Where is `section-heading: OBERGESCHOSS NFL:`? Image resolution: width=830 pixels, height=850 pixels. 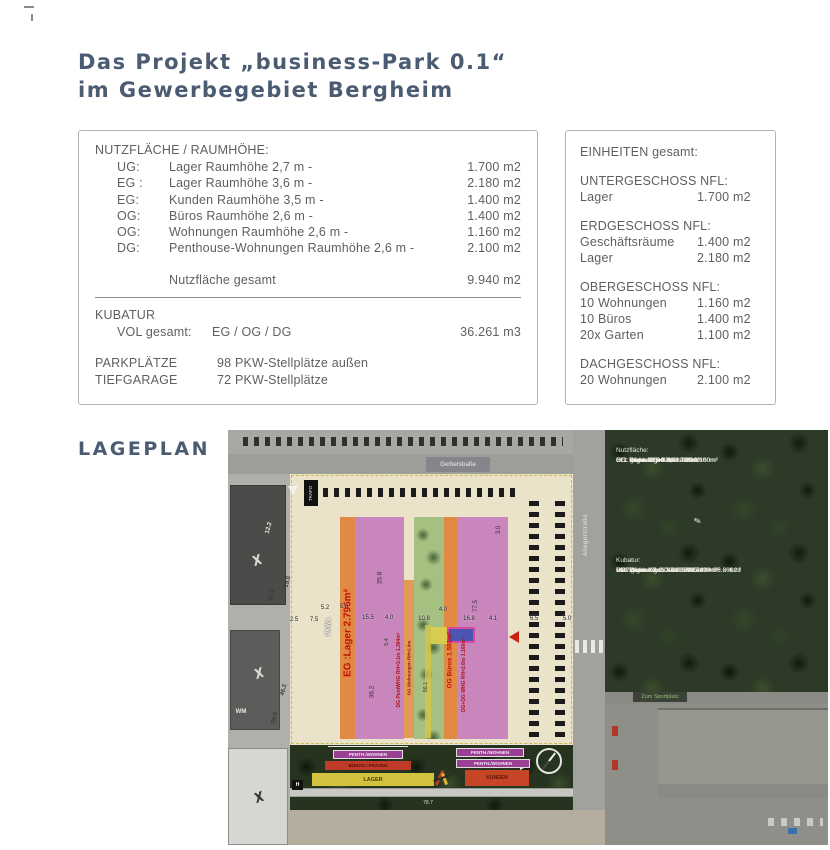 section-heading: OBERGESCHOSS NFL: is located at coordinates (650, 287).